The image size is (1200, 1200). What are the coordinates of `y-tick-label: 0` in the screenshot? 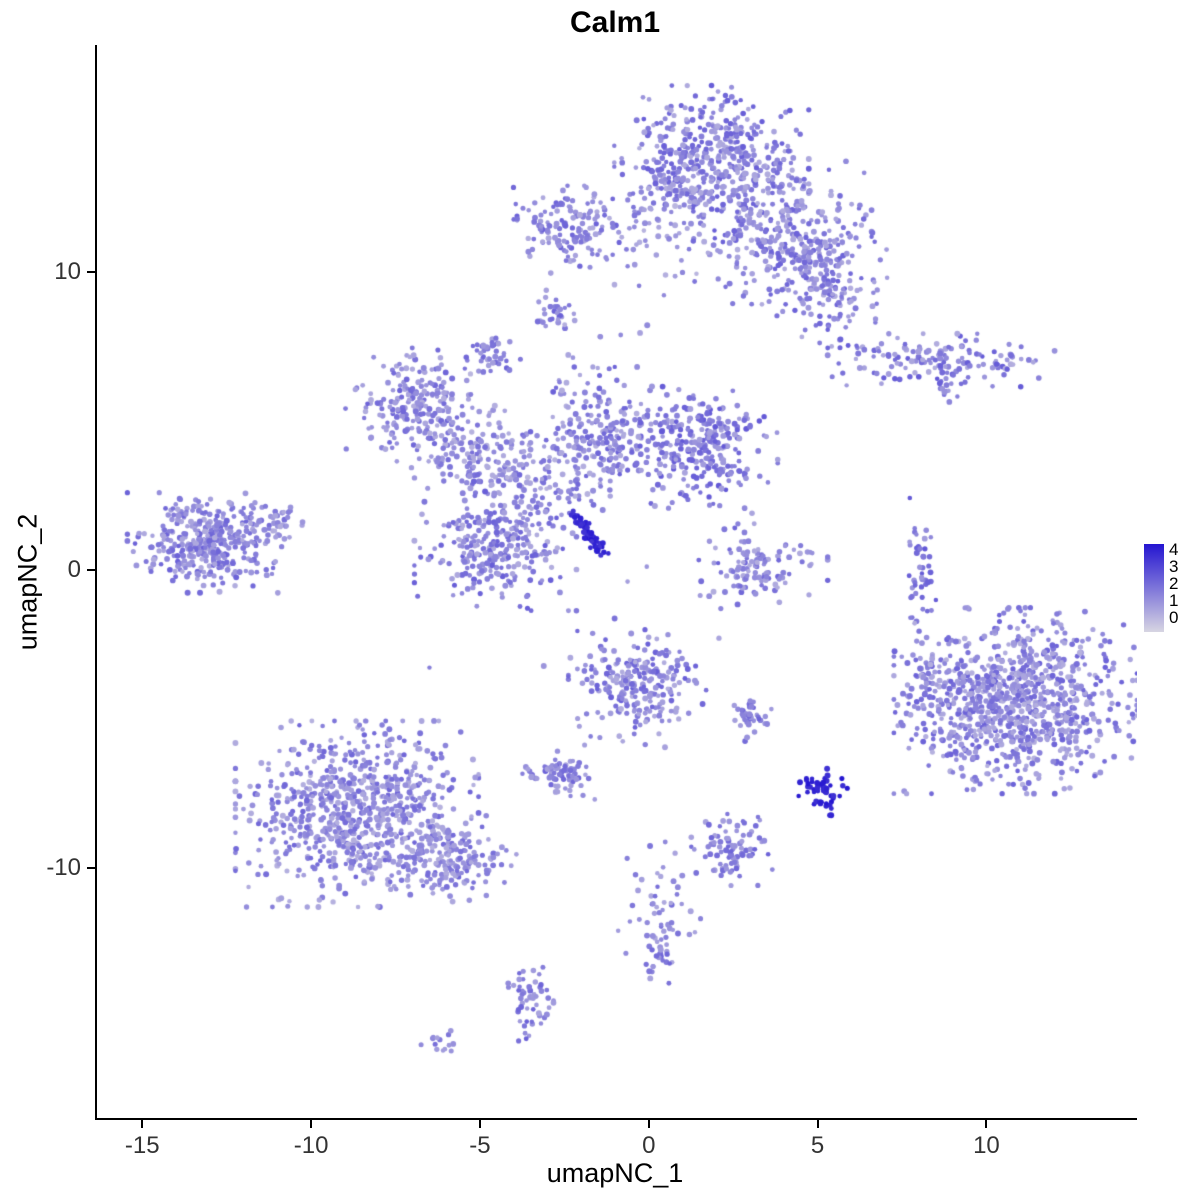 It's located at (74, 569).